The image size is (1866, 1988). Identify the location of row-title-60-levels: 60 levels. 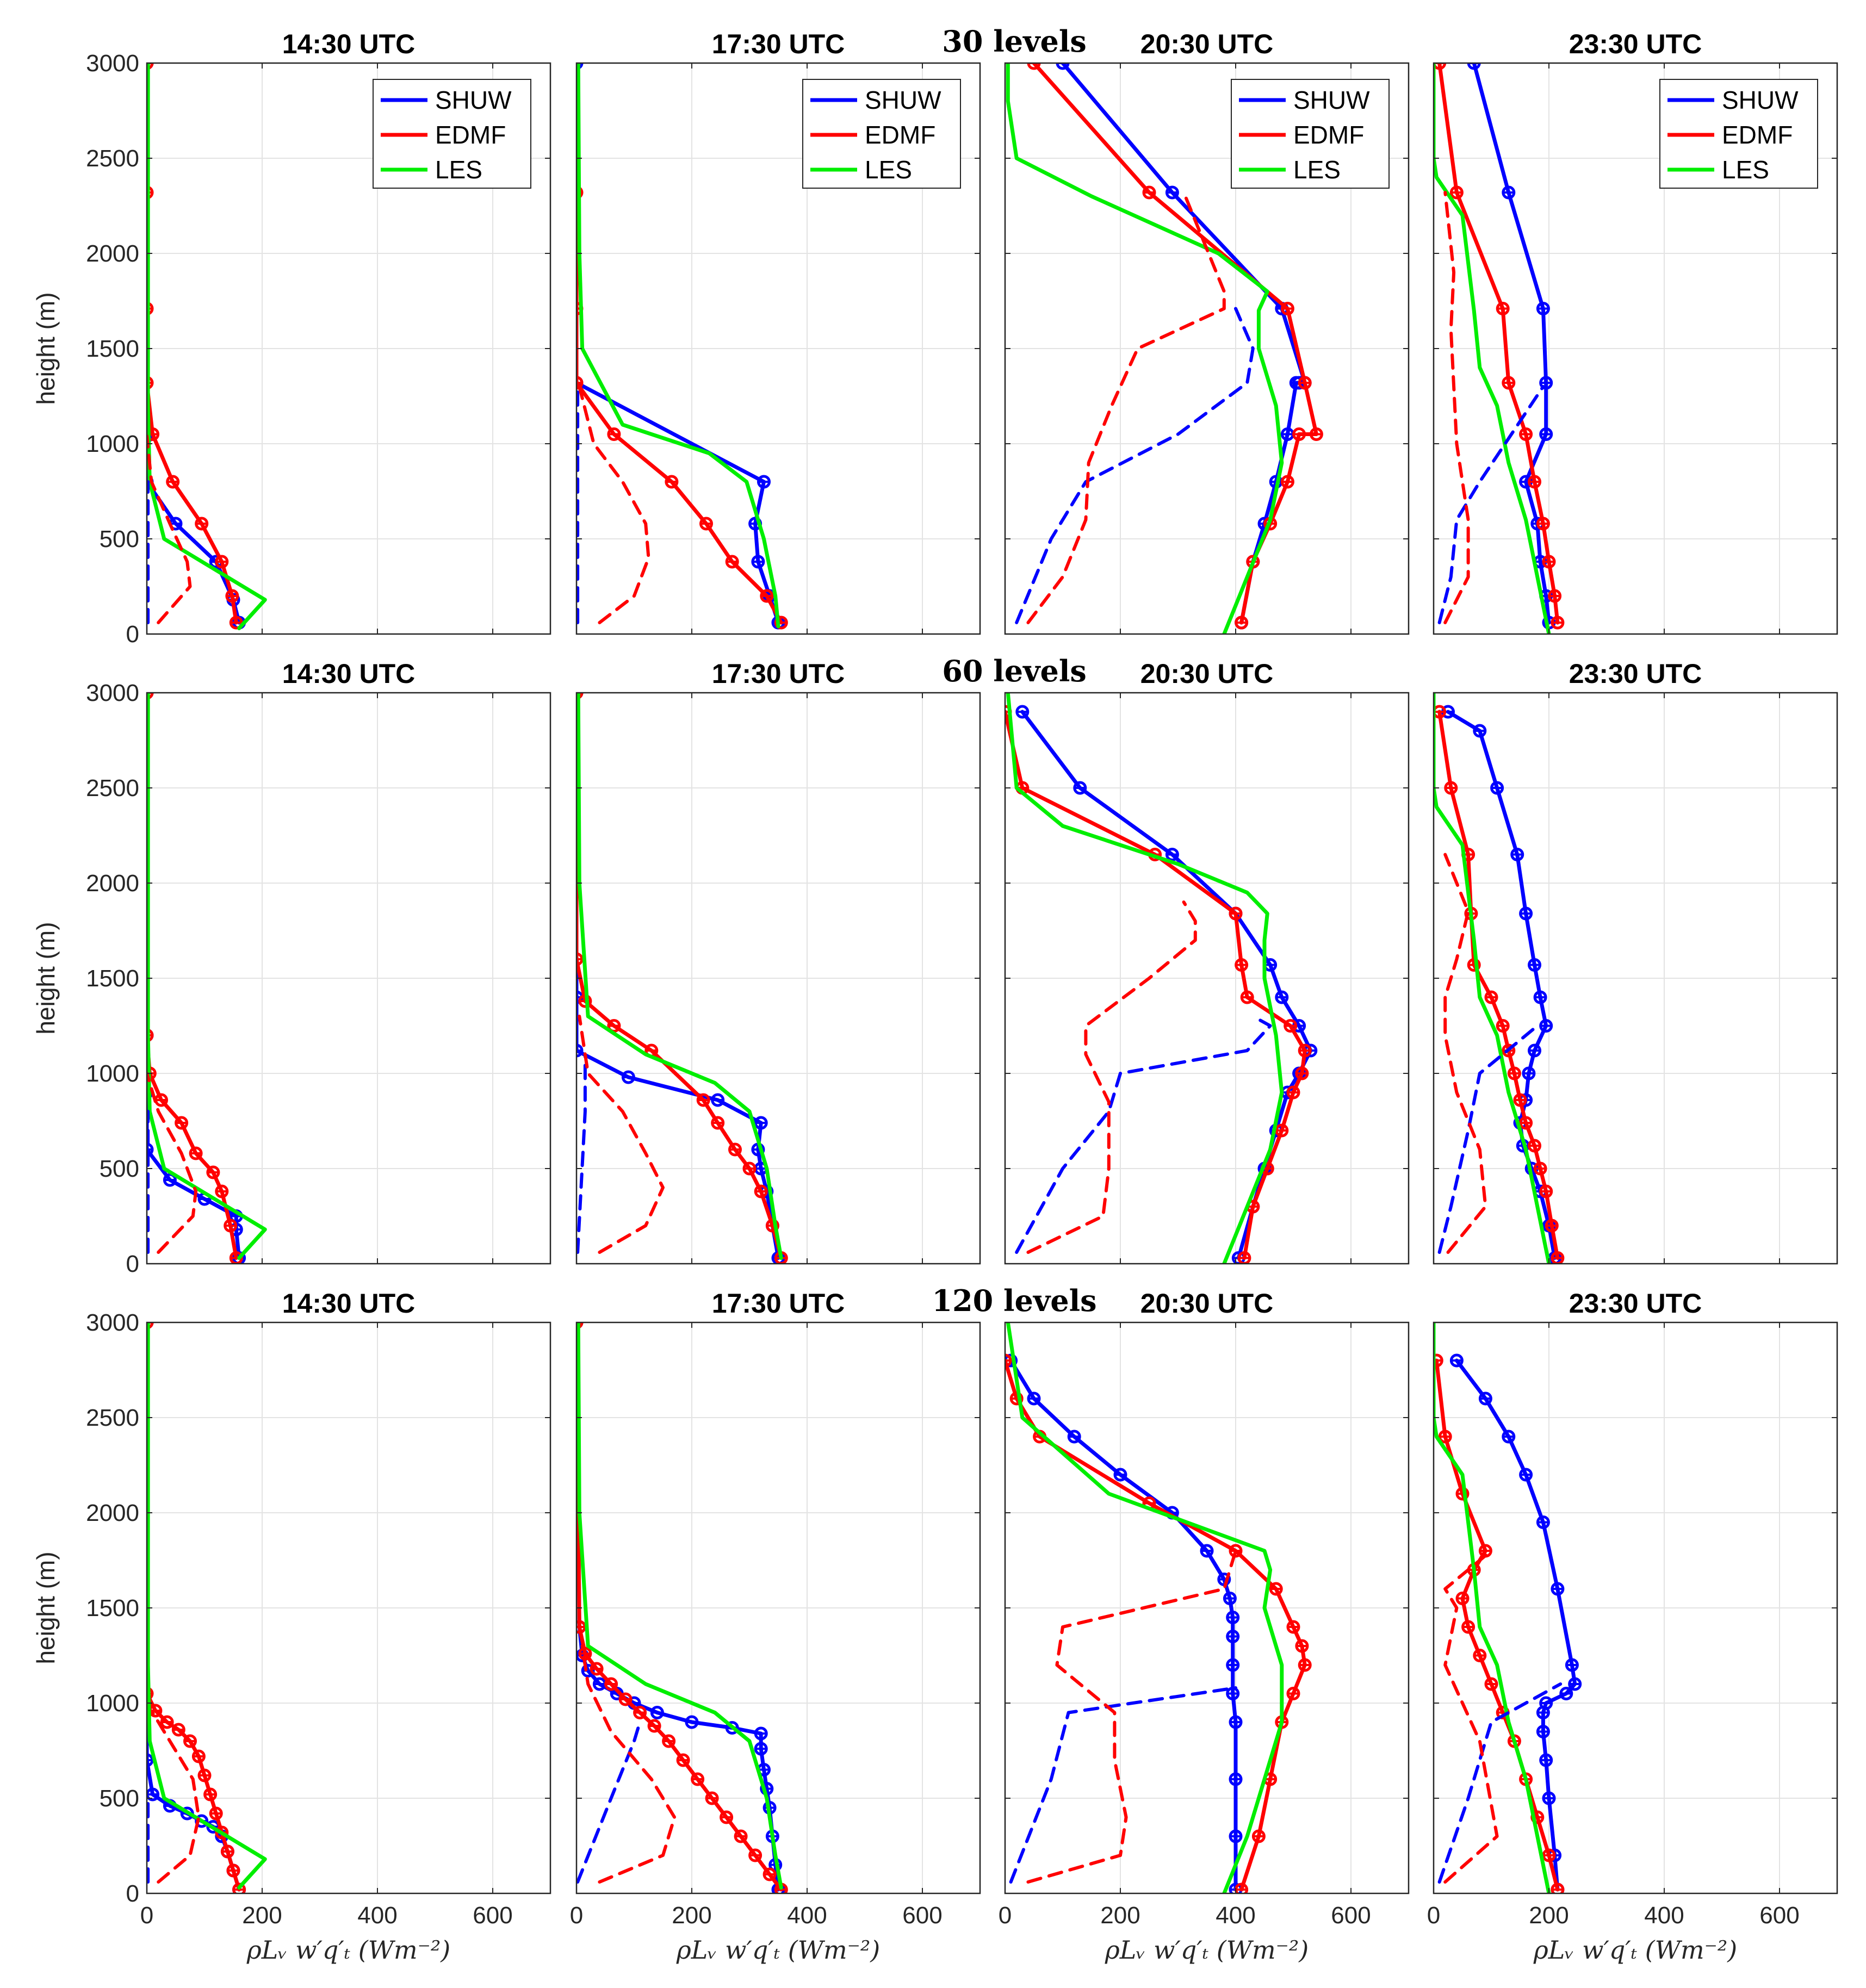
(1014, 671).